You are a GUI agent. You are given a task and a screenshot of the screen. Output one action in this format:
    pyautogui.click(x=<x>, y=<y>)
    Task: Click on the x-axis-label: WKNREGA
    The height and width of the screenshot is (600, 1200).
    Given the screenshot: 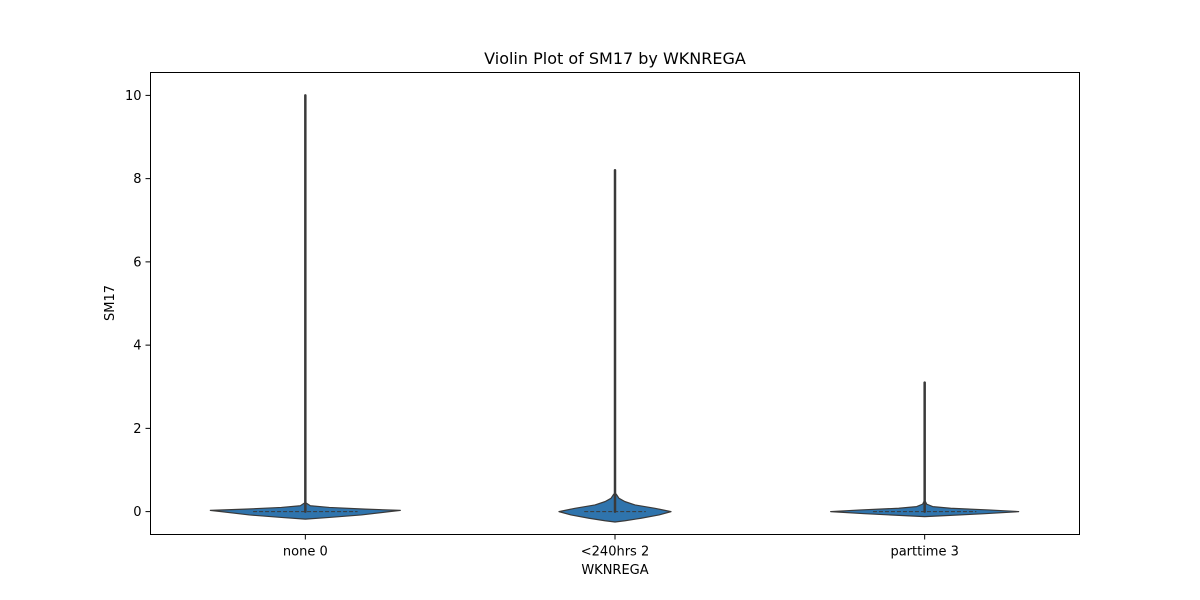 What is the action you would take?
    pyautogui.click(x=614, y=570)
    